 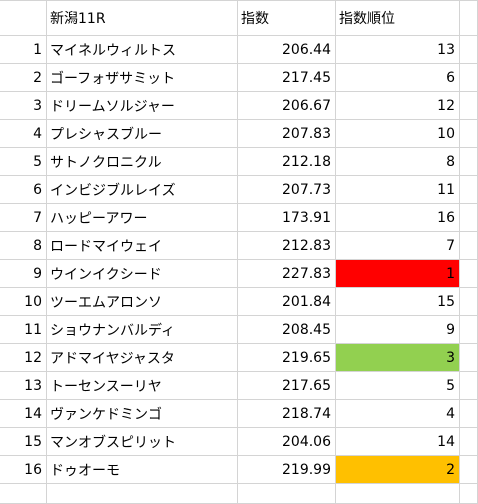 What do you see at coordinates (287, 330) in the screenshot?
I see `index-value-cell: 208.45` at bounding box center [287, 330].